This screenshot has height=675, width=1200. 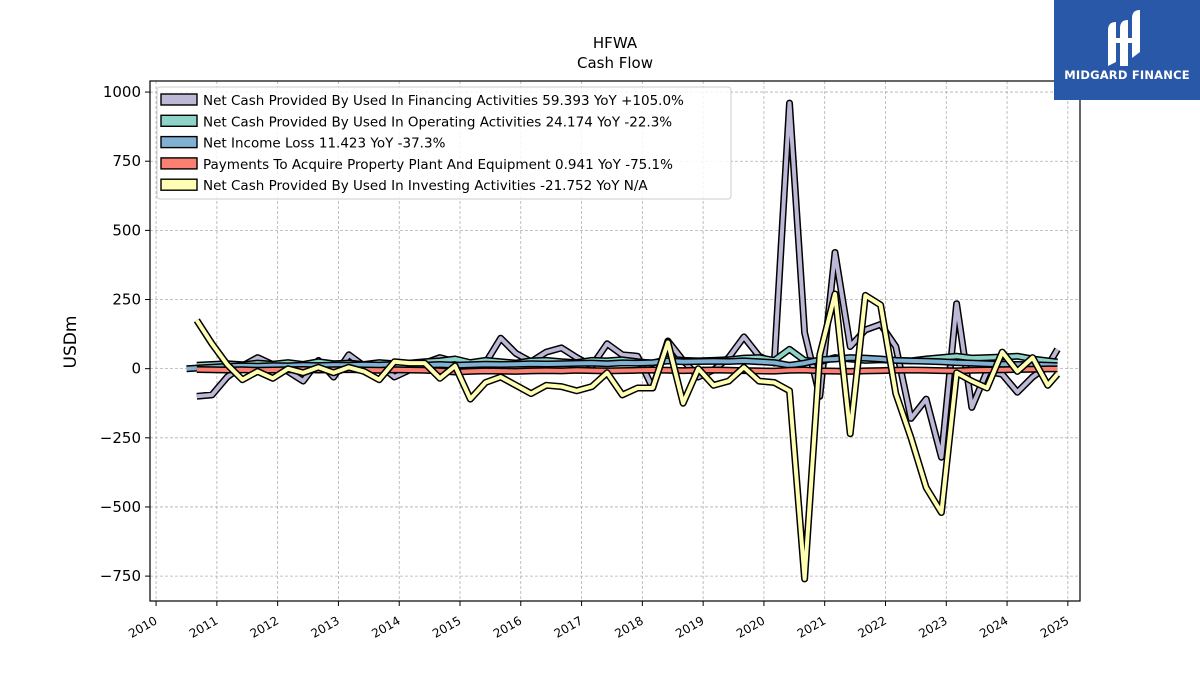 What do you see at coordinates (615, 43) in the screenshot?
I see `chart-title: HFWA` at bounding box center [615, 43].